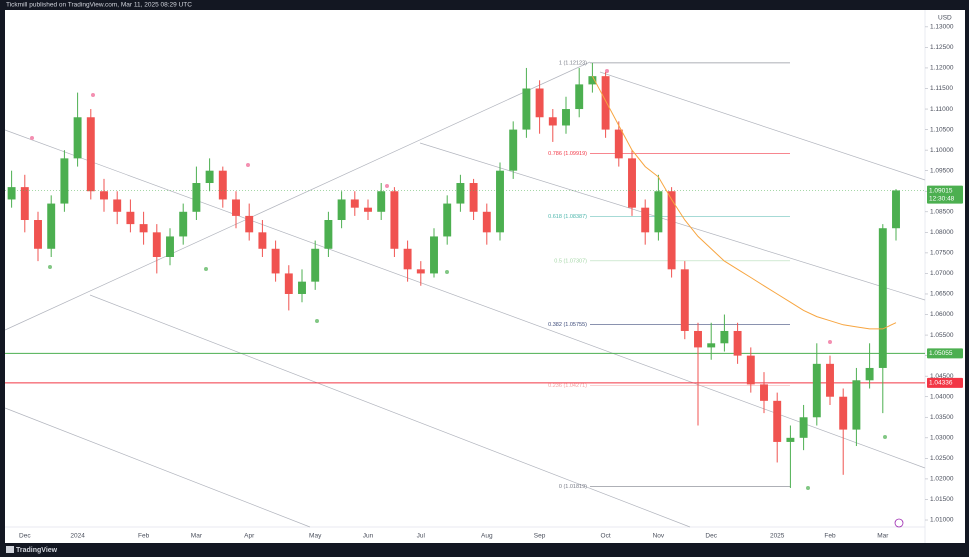  Describe the element at coordinates (942, 170) in the screenshot. I see `y-tick-label: 1.09500` at that location.